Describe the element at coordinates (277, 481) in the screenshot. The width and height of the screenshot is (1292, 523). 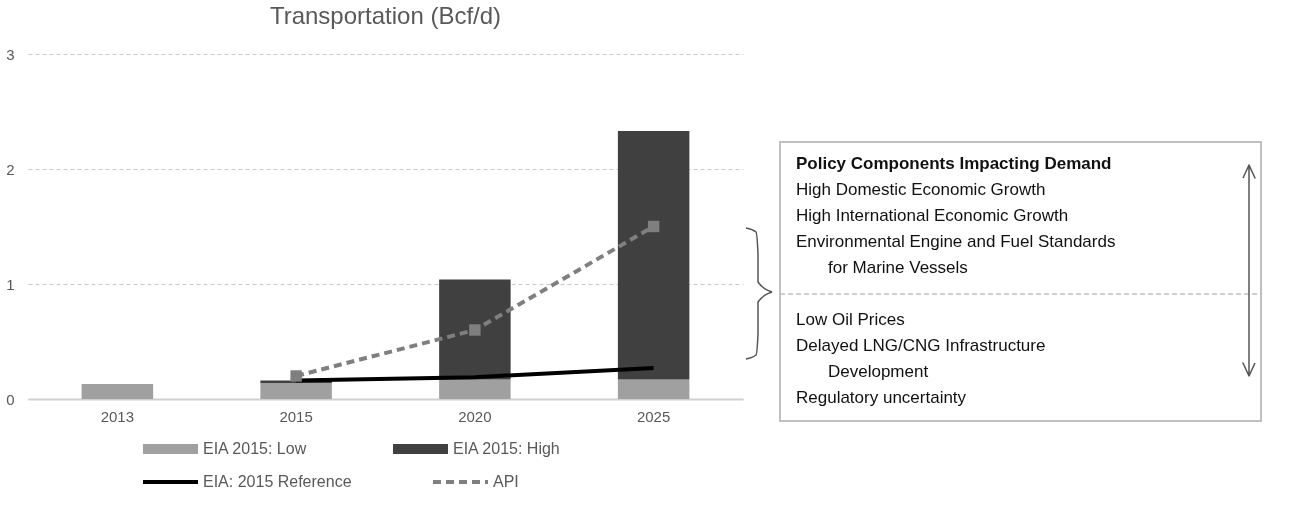
I see `legend-label: EIA: 2015 Reference` at that location.